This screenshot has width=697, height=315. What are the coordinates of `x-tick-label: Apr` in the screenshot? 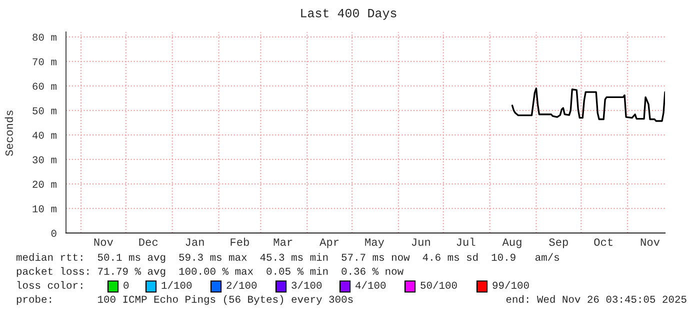 It's located at (329, 243).